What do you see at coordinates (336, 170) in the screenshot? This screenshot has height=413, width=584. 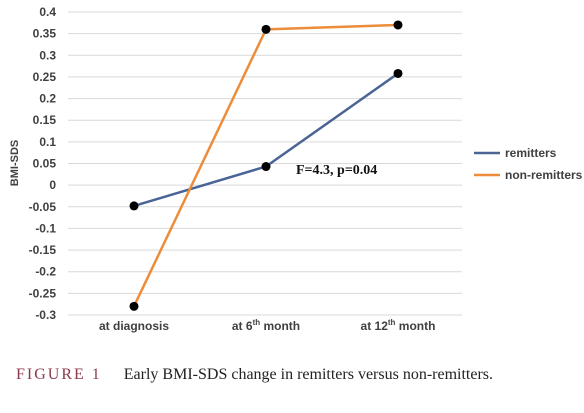 I see `statistics-annotation: F=4.3, p=0.04` at bounding box center [336, 170].